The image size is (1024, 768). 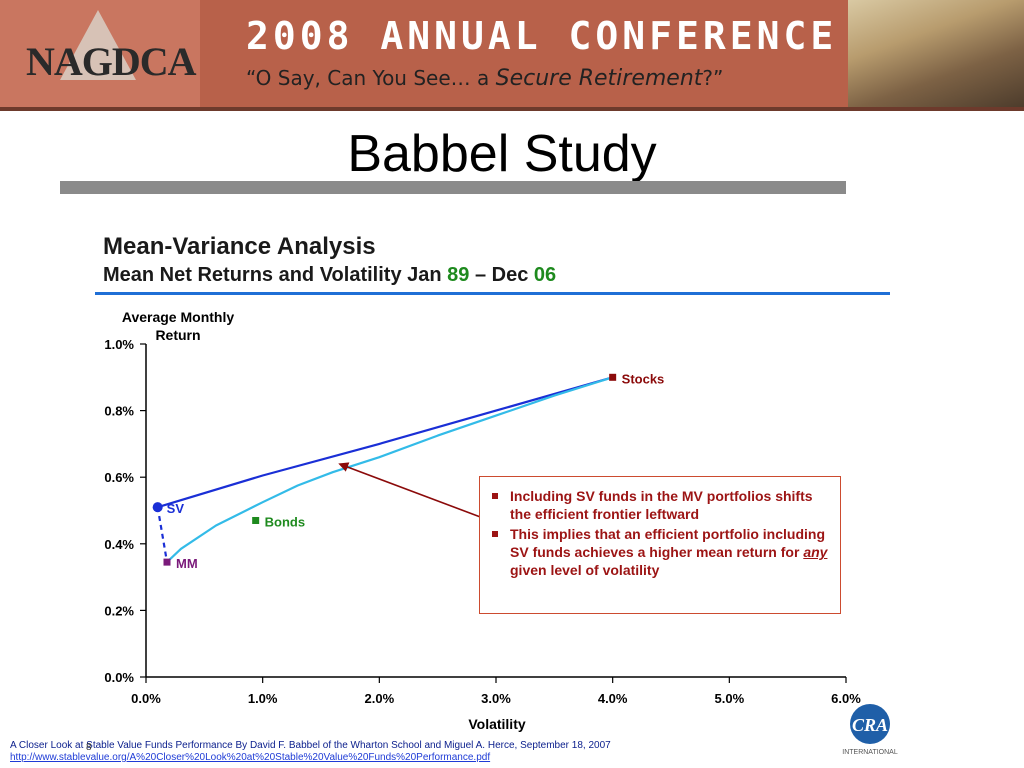 What do you see at coordinates (380, 698) in the screenshot?
I see `x-tick-label: 2.0%` at bounding box center [380, 698].